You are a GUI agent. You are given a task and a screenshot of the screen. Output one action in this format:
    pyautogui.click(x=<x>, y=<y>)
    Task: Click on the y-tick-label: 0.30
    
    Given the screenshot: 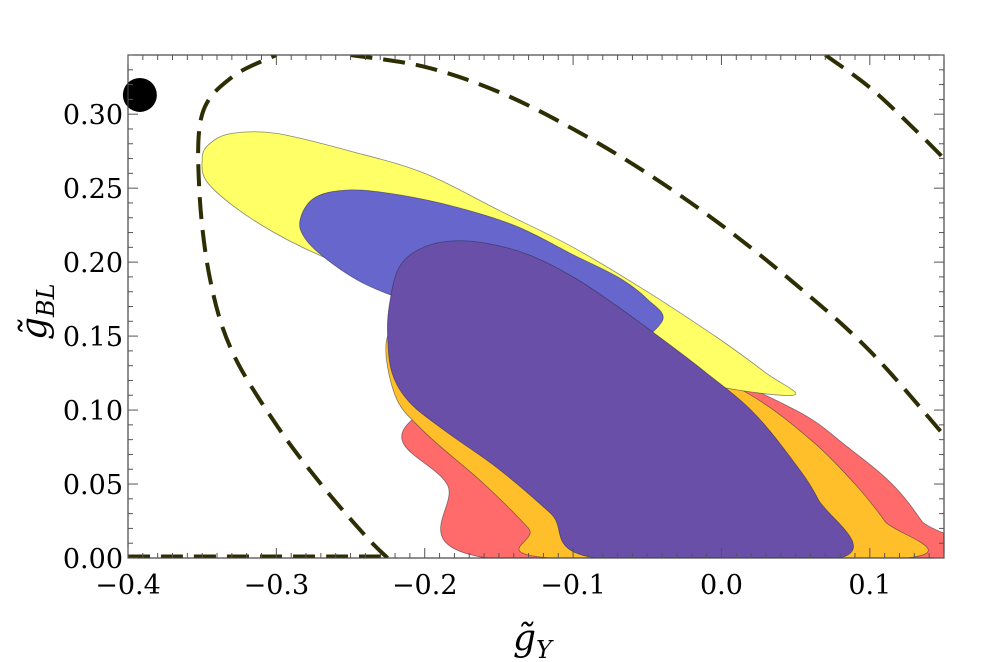 What is the action you would take?
    pyautogui.click(x=93, y=115)
    